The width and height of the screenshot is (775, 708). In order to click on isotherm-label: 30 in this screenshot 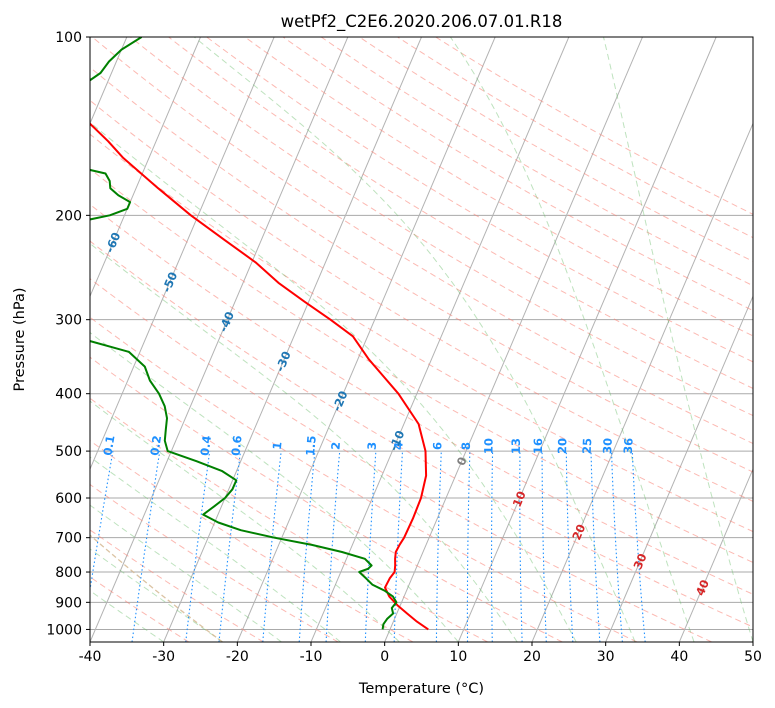, I will do `click(639, 561)`.